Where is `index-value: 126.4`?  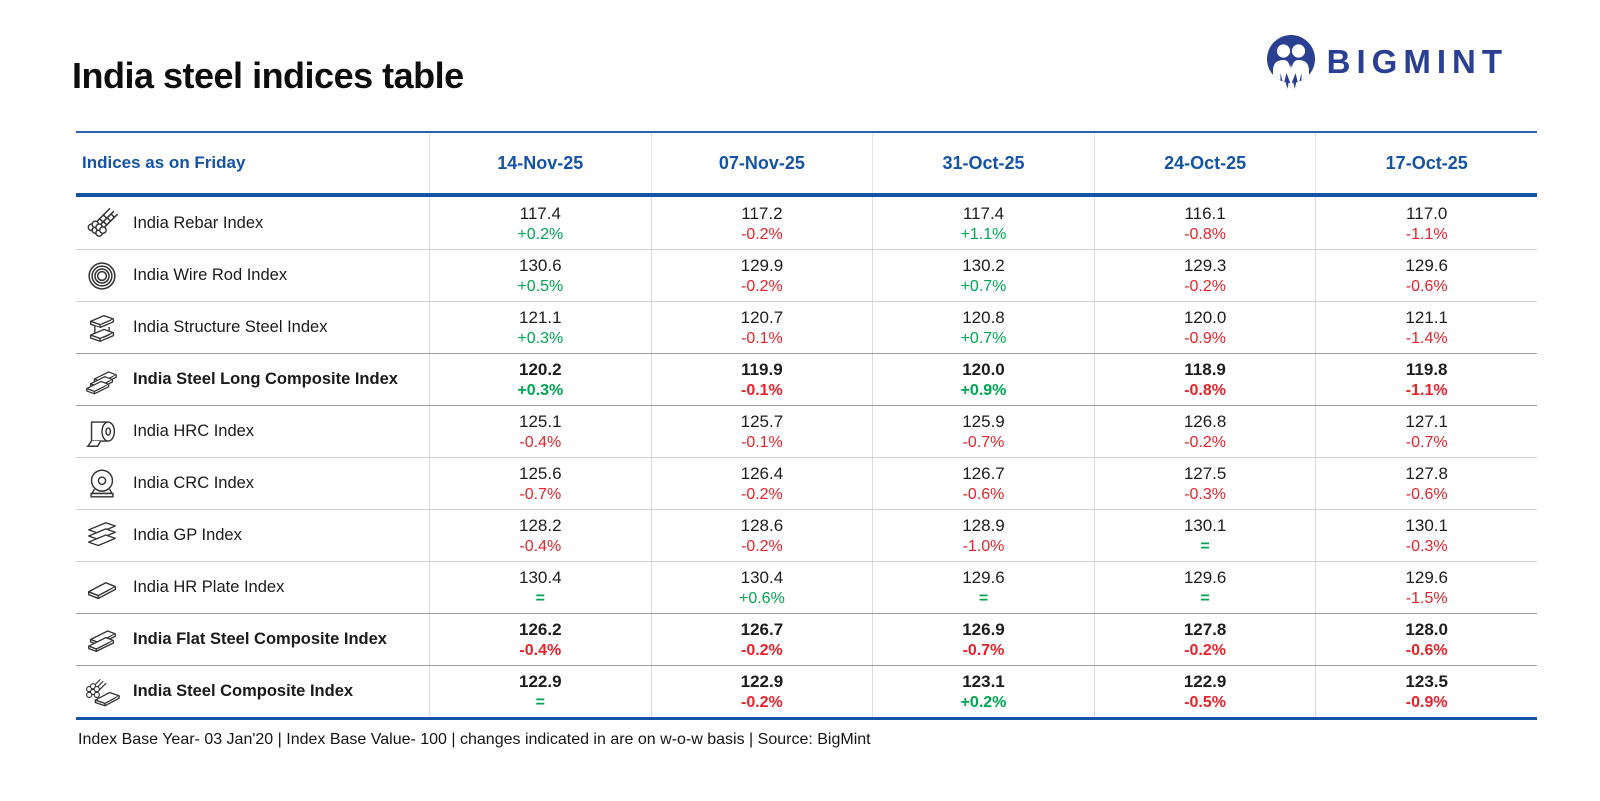
index-value: 126.4 is located at coordinates (762, 473).